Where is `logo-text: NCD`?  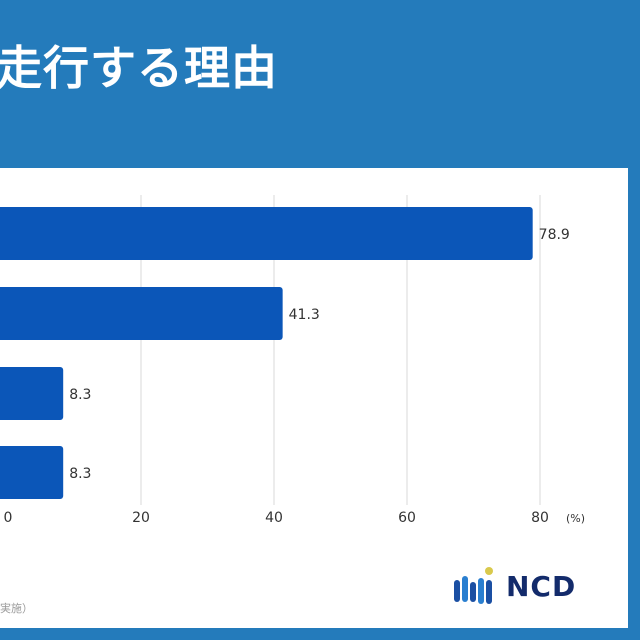
logo-text: NCD is located at coordinates (541, 586).